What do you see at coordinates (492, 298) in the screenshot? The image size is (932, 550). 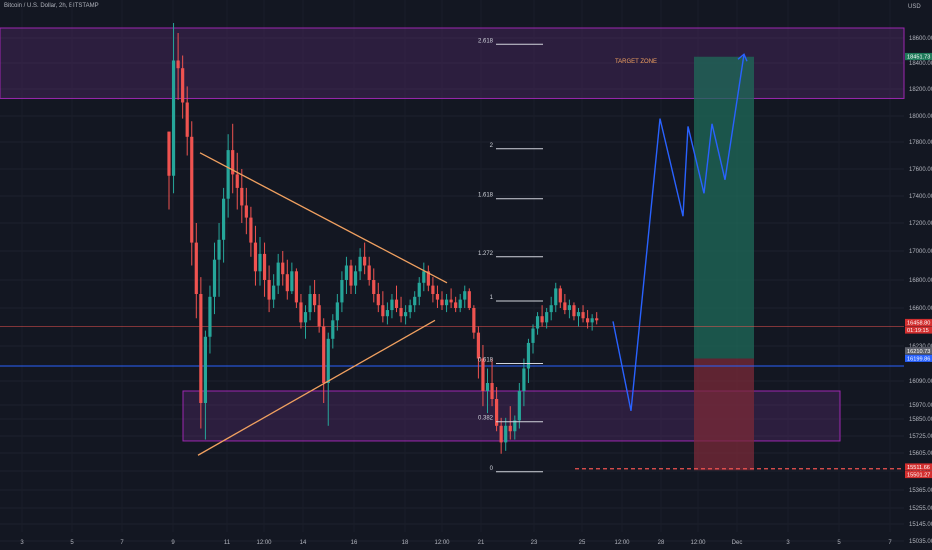 I see `fib-level-label: 1` at bounding box center [492, 298].